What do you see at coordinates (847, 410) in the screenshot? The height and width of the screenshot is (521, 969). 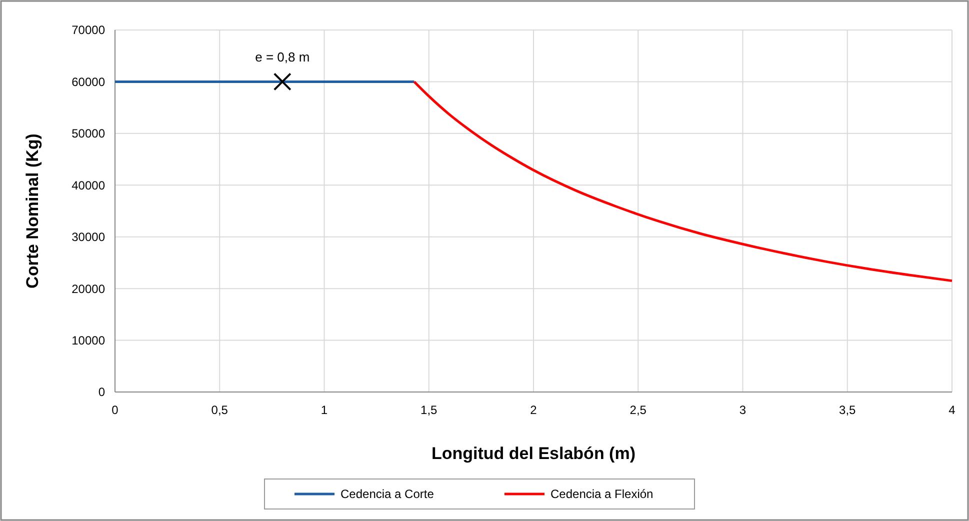 I see `x-tick-label: 3,5` at bounding box center [847, 410].